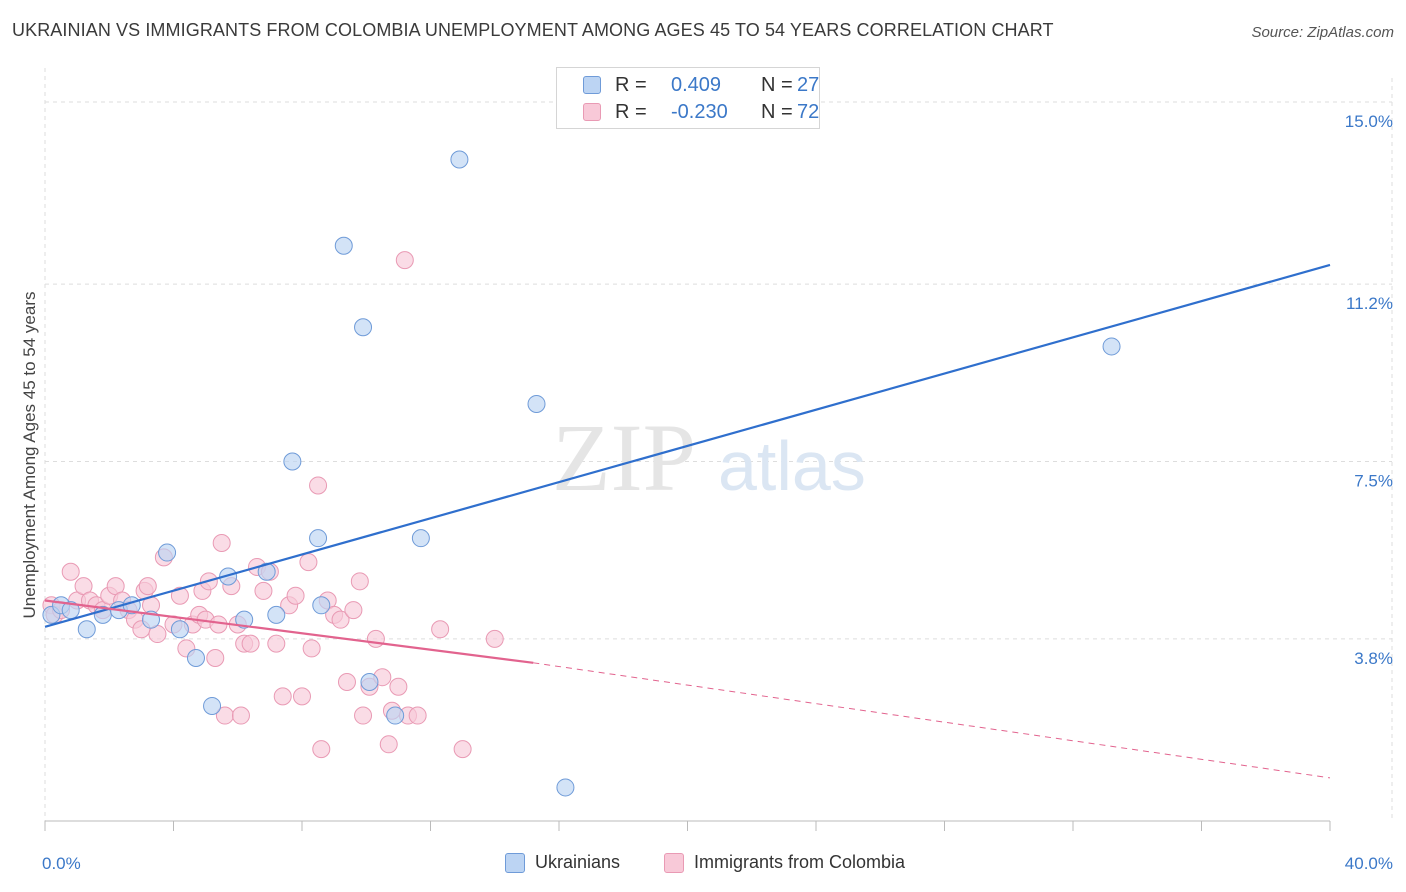 The width and height of the screenshot is (1406, 892). Describe the element at coordinates (1369, 121) in the screenshot. I see `y-tick-label: 15.0%` at that location.